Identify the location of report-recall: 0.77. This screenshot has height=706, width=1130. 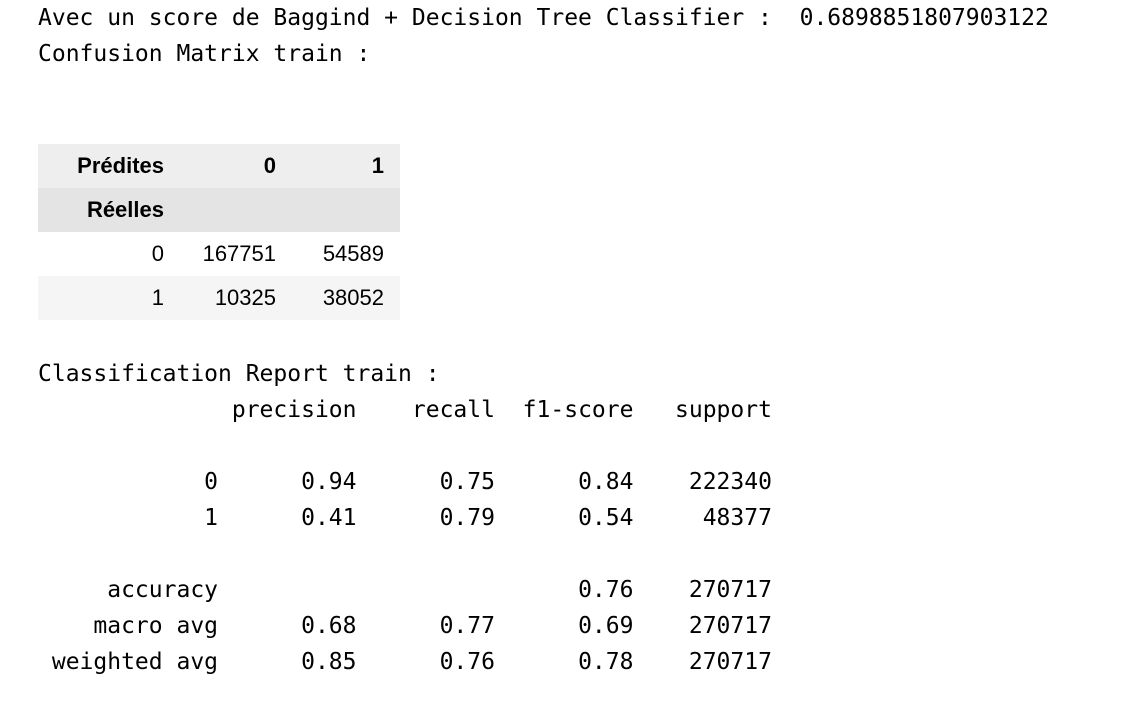
(425, 626).